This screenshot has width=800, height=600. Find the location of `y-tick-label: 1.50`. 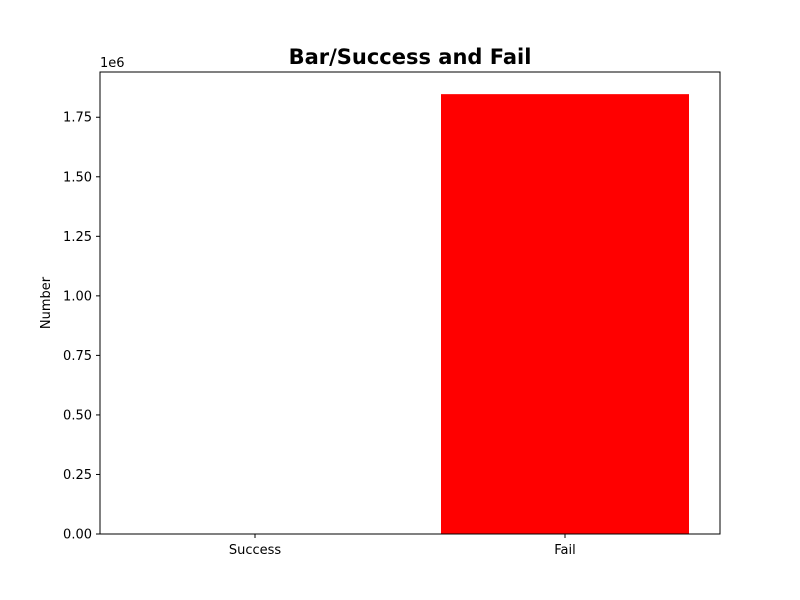

y-tick-label: 1.50 is located at coordinates (77, 177).